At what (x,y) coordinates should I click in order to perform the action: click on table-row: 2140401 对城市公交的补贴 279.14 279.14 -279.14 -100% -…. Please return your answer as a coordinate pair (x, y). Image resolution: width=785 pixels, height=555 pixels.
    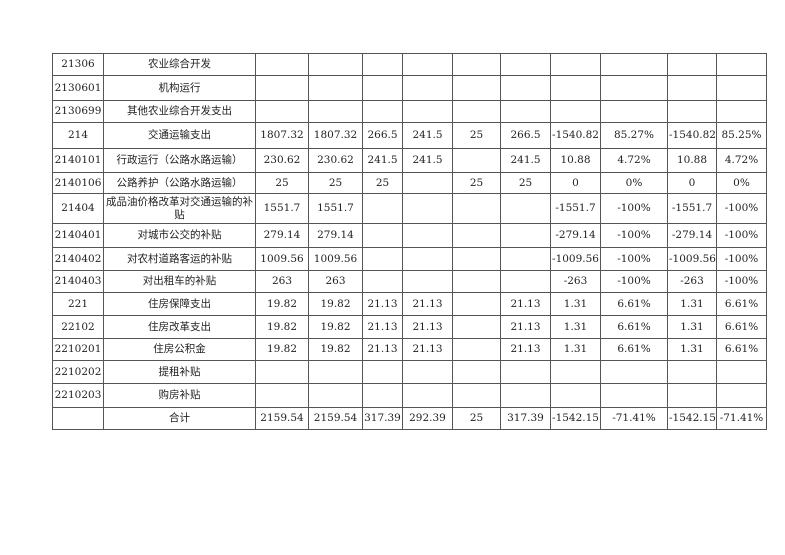
    Looking at the image, I should click on (409, 235).